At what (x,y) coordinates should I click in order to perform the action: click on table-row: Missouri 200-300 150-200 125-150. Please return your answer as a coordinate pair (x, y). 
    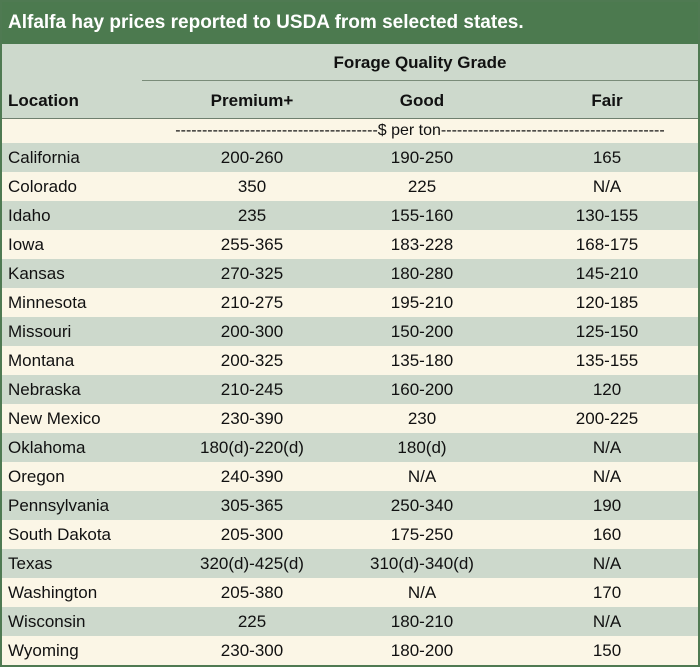
    Looking at the image, I should click on (350, 331).